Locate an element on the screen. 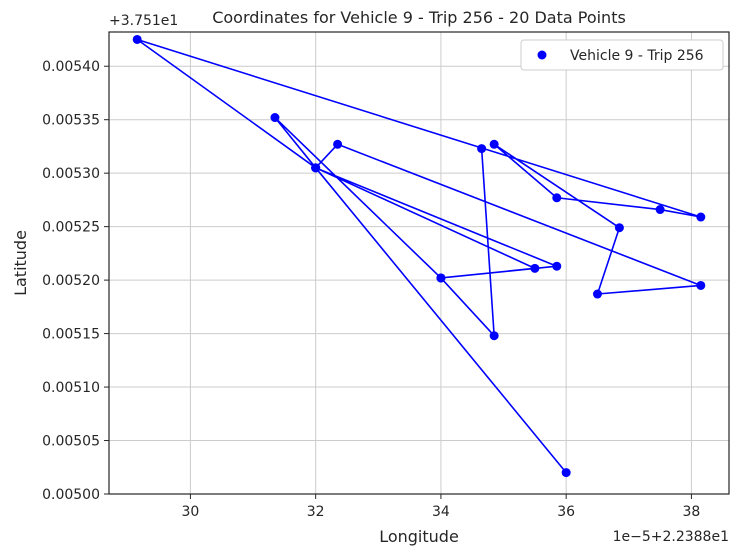 Image resolution: width=739 pixels, height=556 pixels. x-tick-label: 30 is located at coordinates (191, 512).